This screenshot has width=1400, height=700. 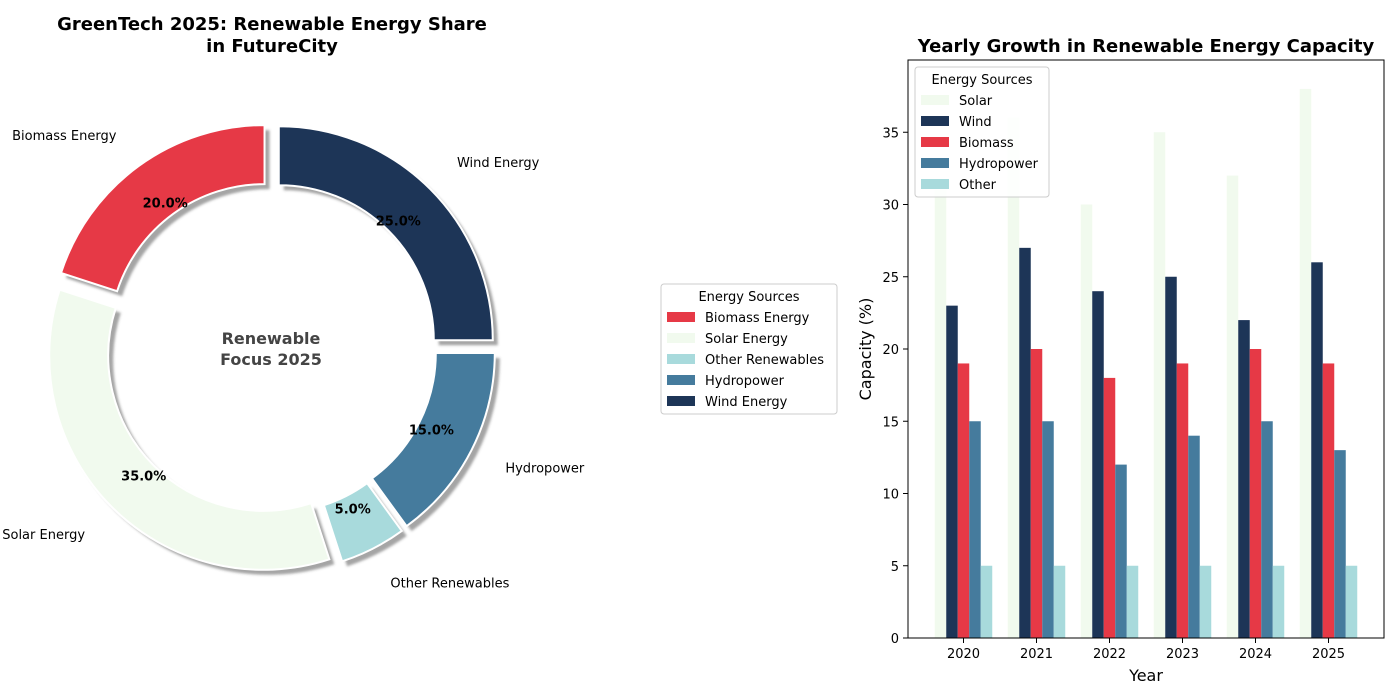 What do you see at coordinates (890, 495) in the screenshot?
I see `y-tick-label-10: 10` at bounding box center [890, 495].